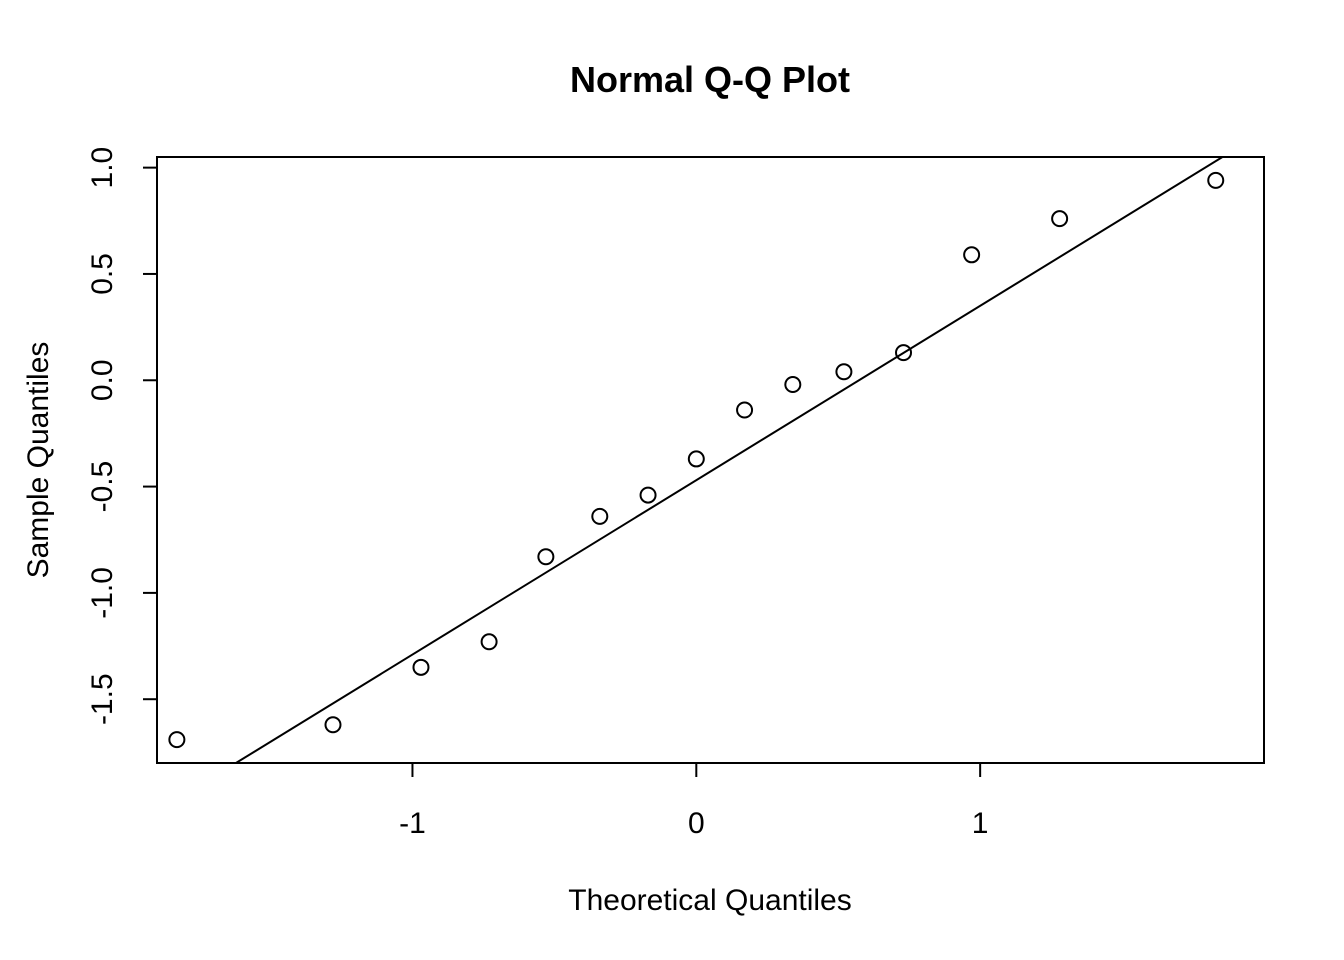  Describe the element at coordinates (102, 699) in the screenshot. I see `y-tick-label: -1.5` at that location.